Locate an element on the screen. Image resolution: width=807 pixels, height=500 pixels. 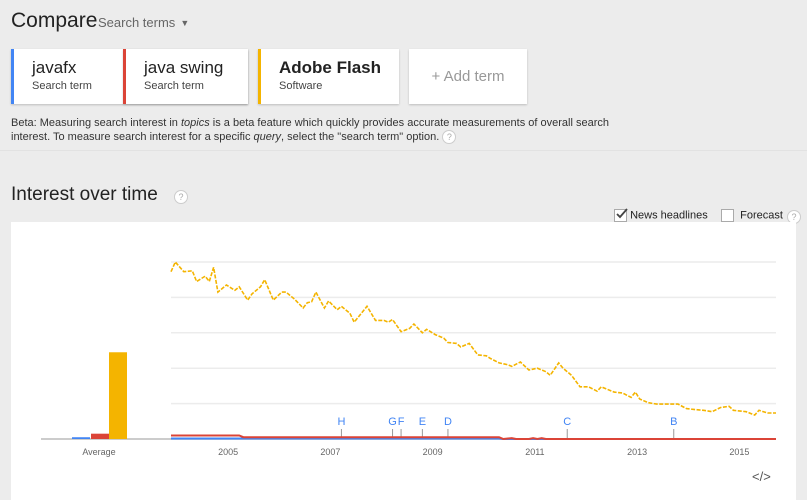
average-label: Average is located at coordinates (98, 452).